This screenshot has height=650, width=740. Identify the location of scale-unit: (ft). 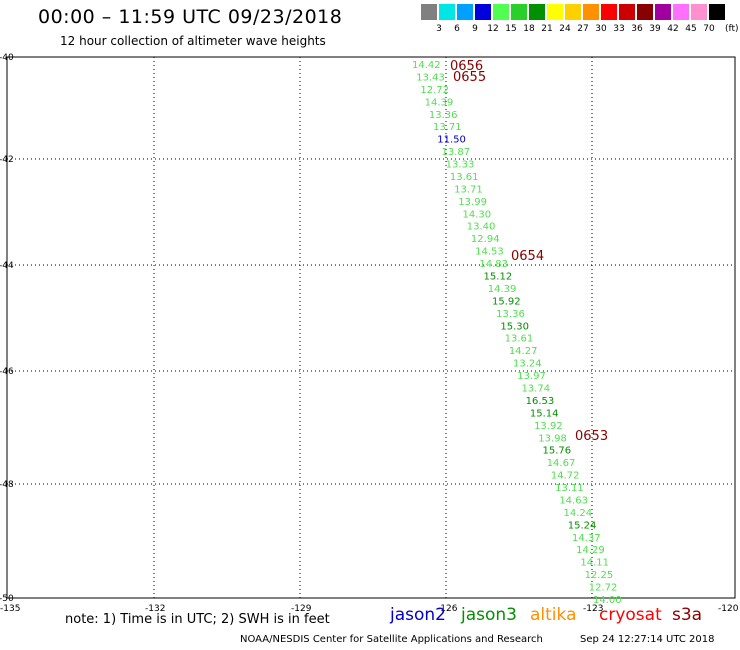
(732, 29).